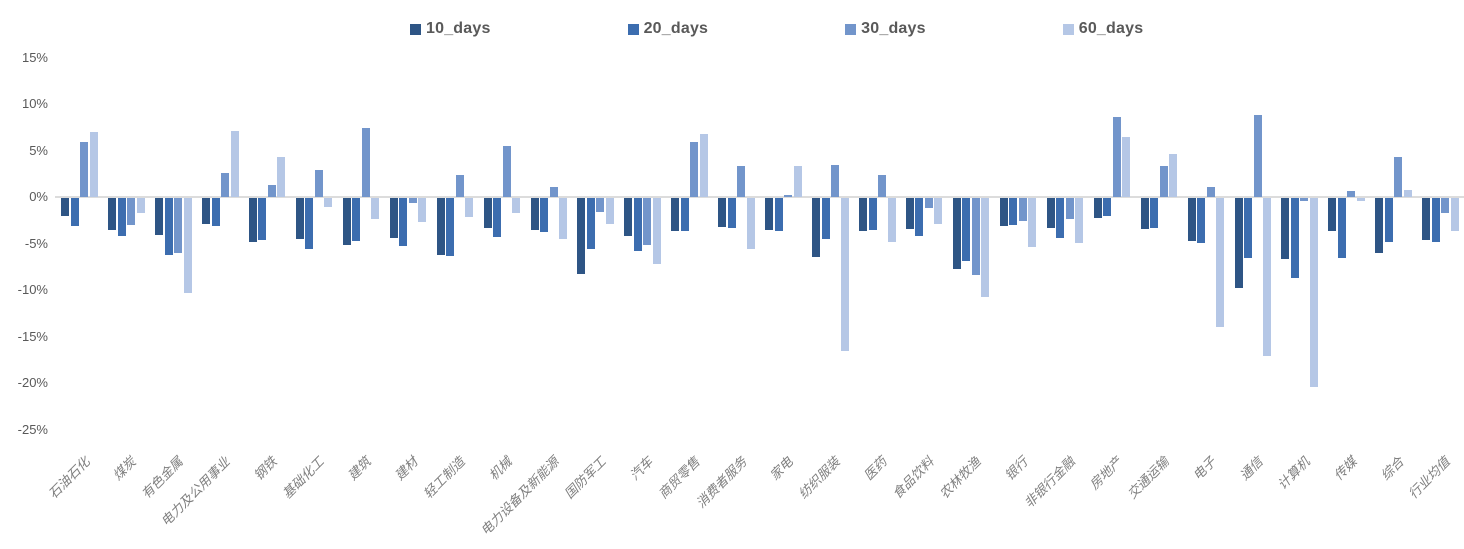 The width and height of the screenshot is (1464, 549). I want to click on x-axis-category-label: 煤炭, so click(125, 469).